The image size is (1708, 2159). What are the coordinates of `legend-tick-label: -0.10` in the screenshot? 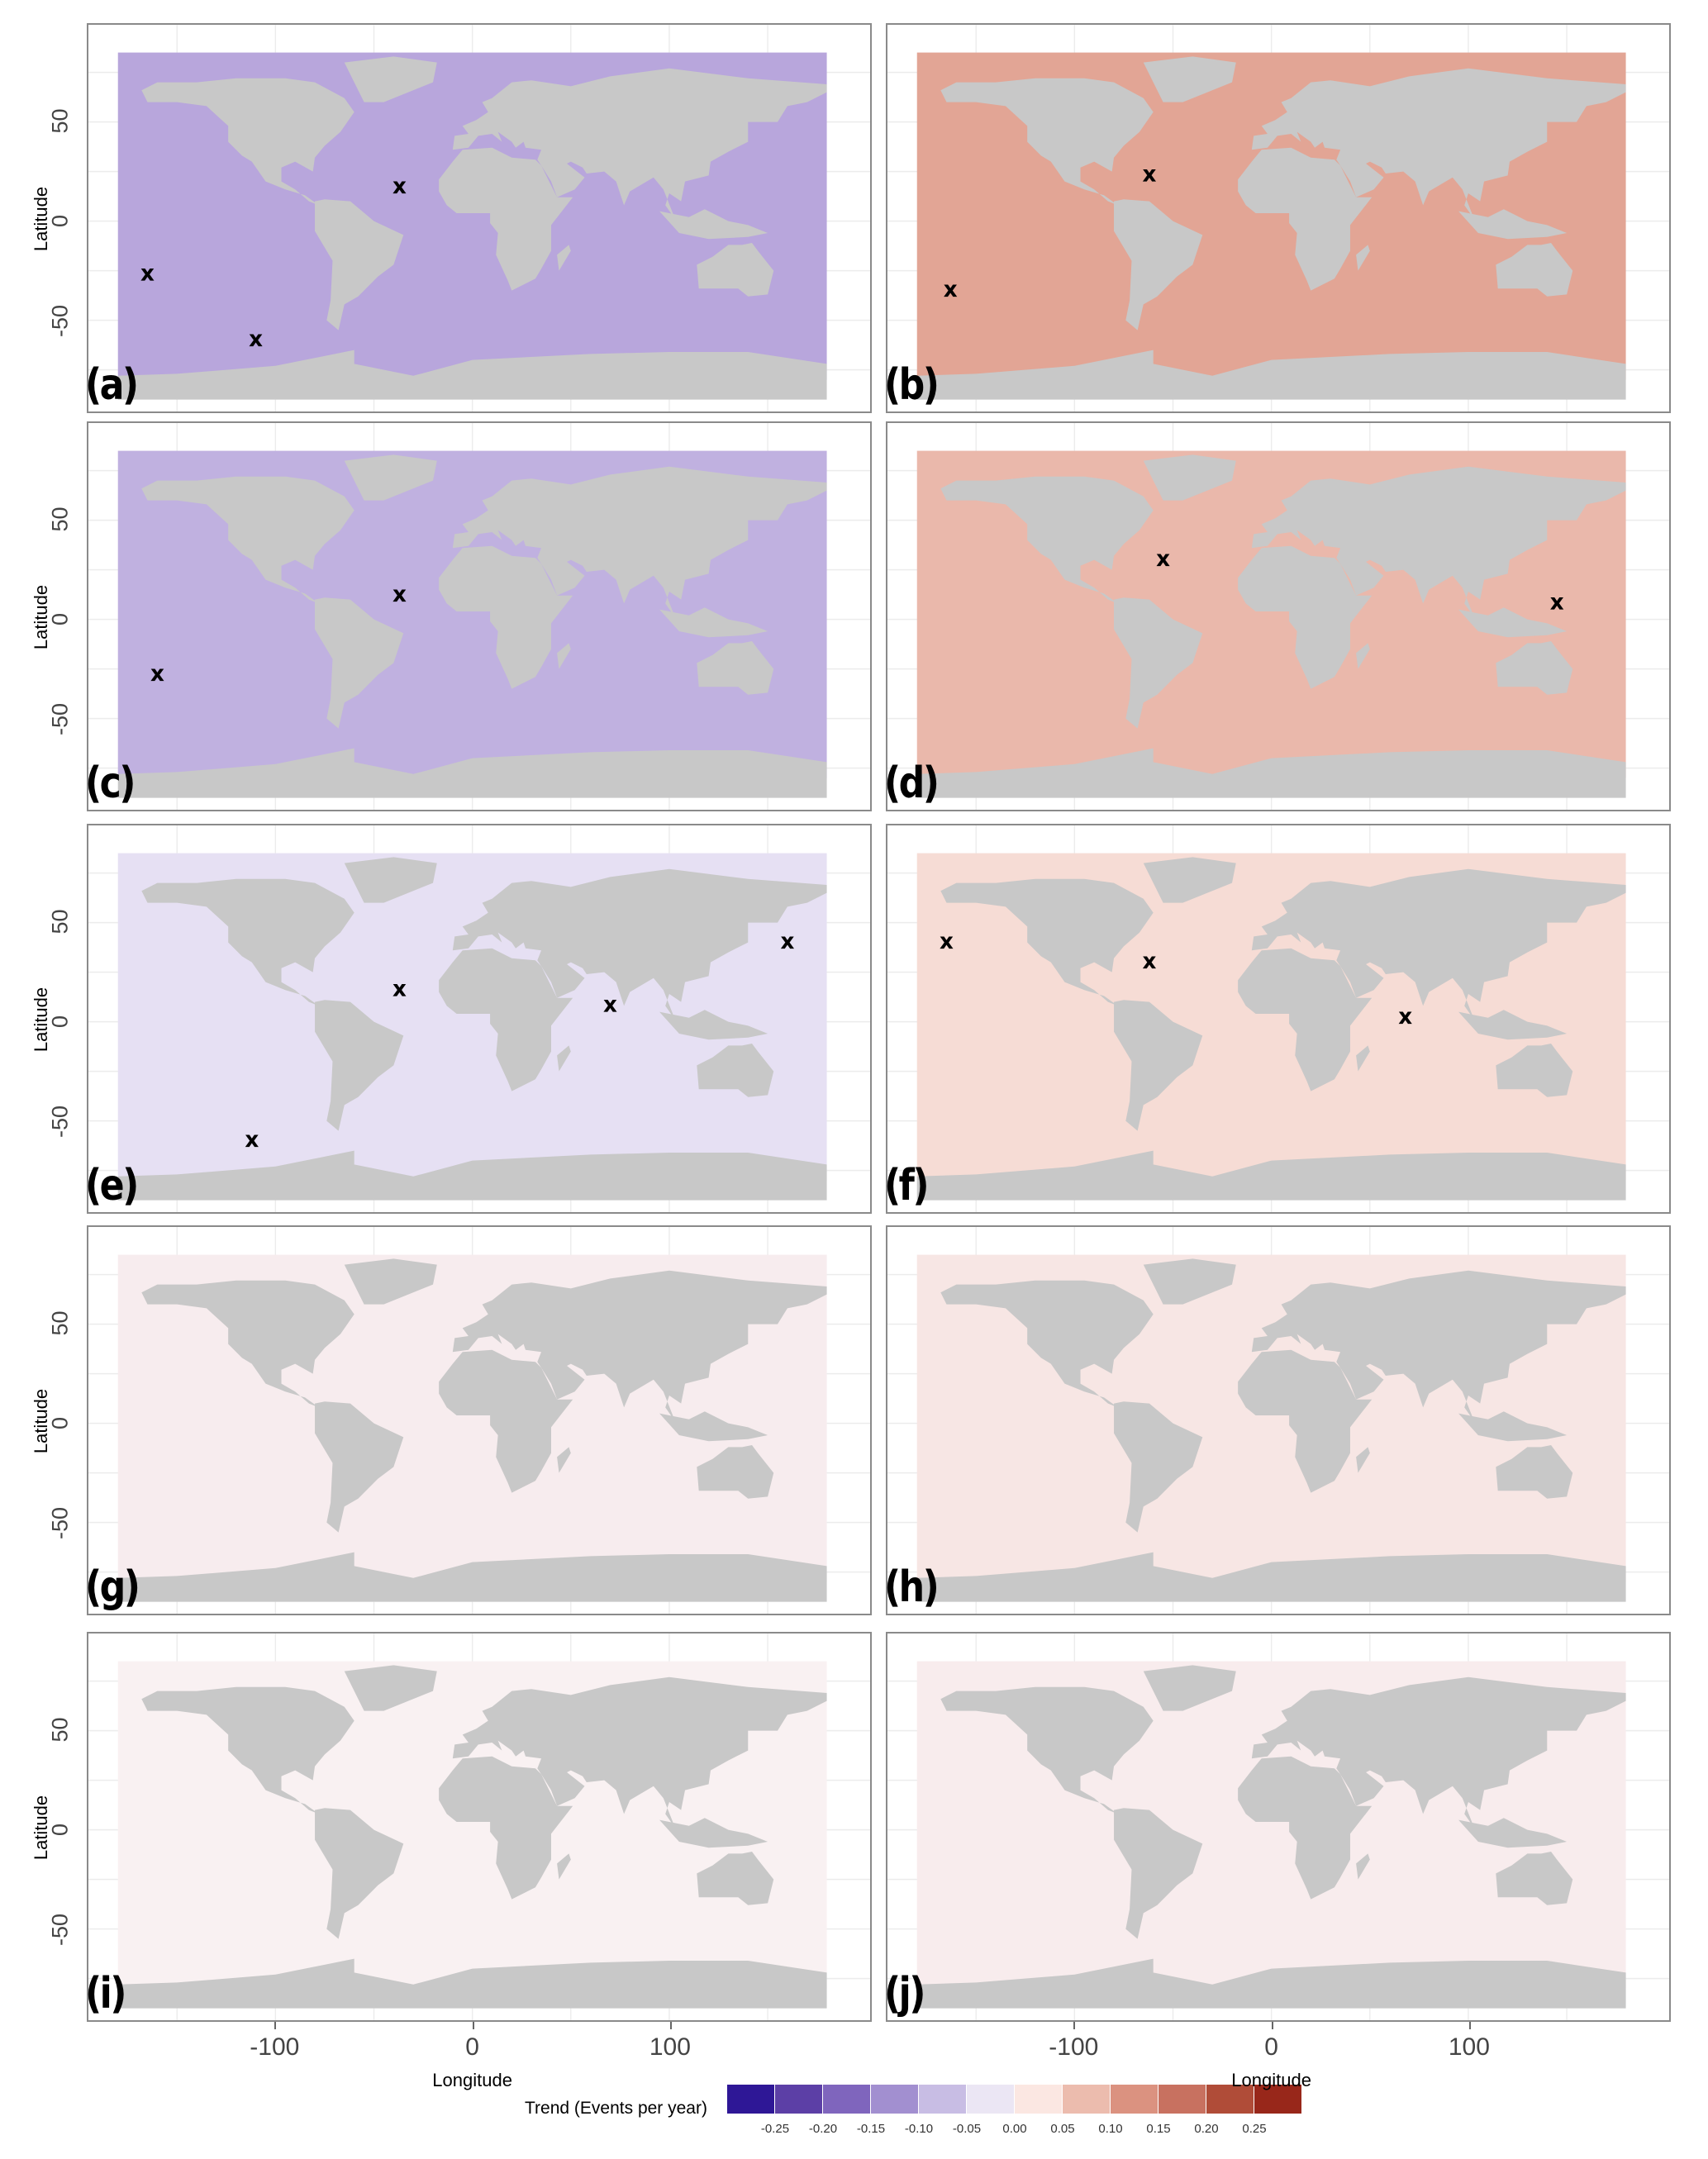 It's located at (919, 2129).